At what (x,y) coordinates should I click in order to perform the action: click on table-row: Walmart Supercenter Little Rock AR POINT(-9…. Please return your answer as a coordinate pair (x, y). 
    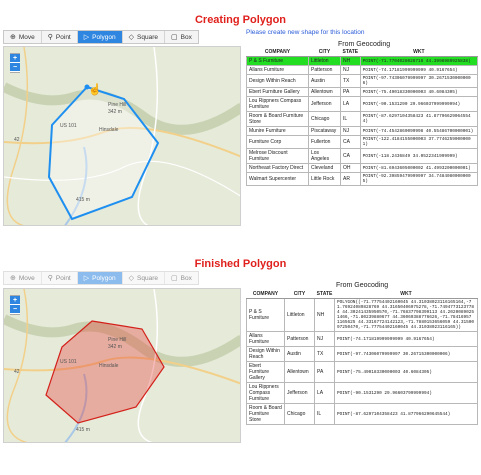
    Looking at the image, I should click on (362, 179).